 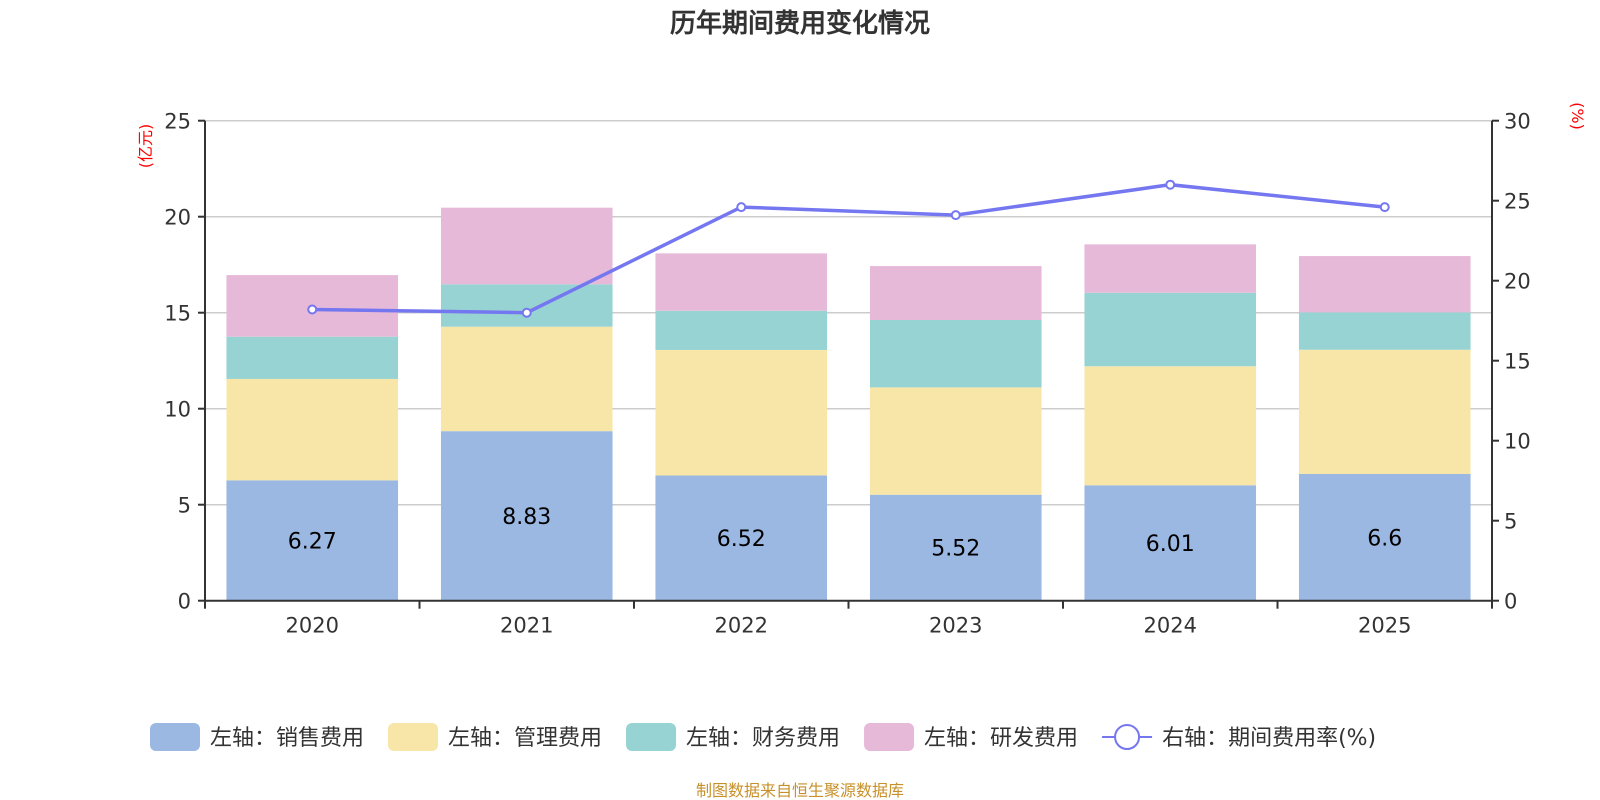 I want to click on legend-label: 左轴：财务费用, so click(x=763, y=738).